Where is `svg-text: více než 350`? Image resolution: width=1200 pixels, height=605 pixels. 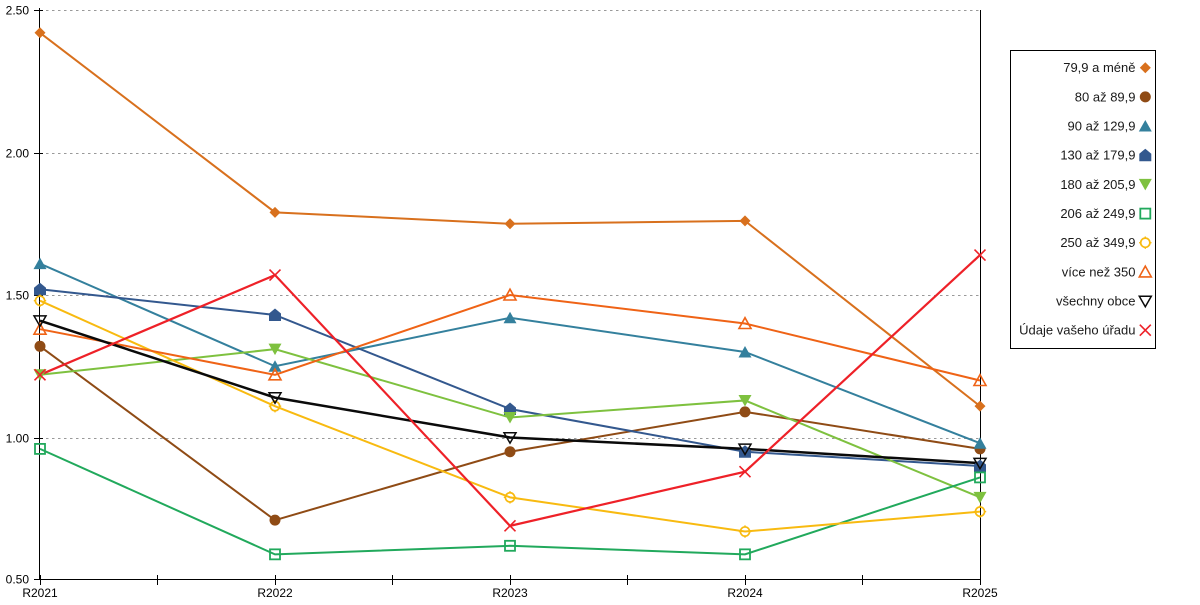
svg-text: více než 350 is located at coordinates (1099, 271).